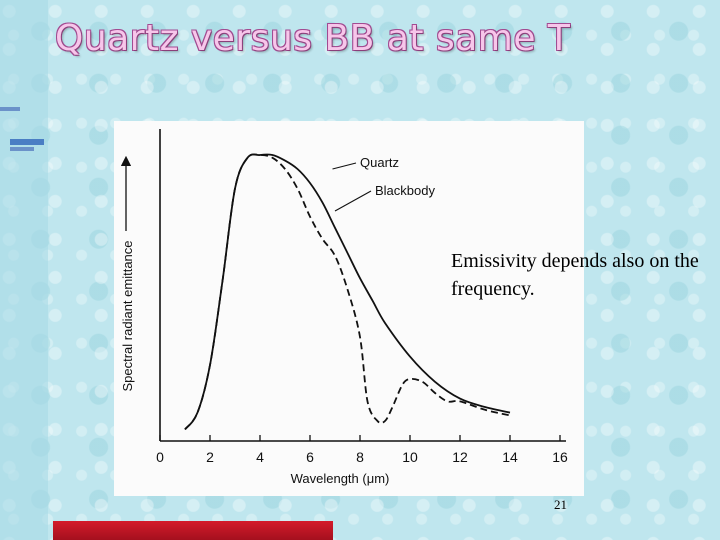 The image size is (720, 540). What do you see at coordinates (260, 457) in the screenshot?
I see `x-tick-label: 4` at bounding box center [260, 457].